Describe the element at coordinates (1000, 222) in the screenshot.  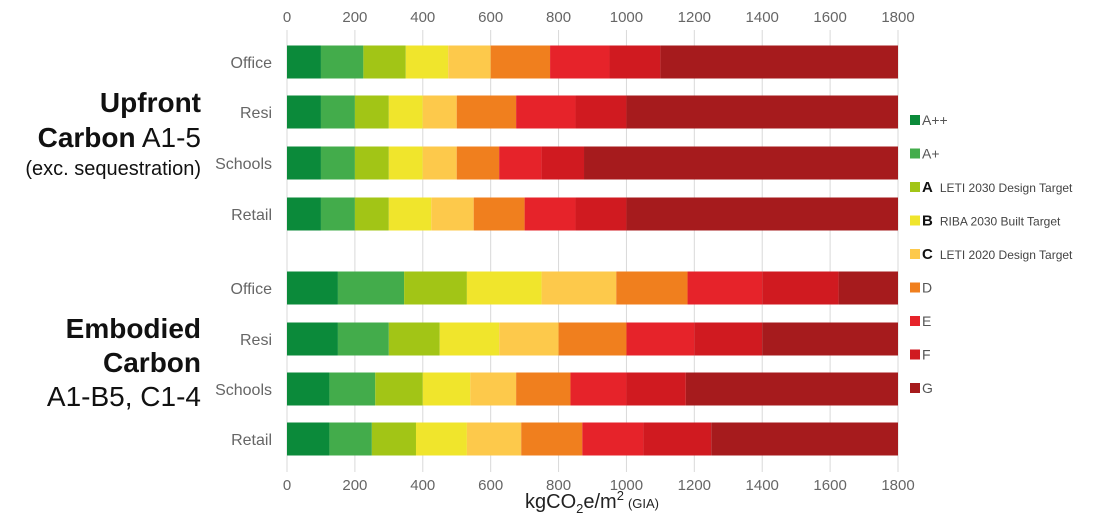
I see `legend-description: RIBA 2030 Built Target` at that location.